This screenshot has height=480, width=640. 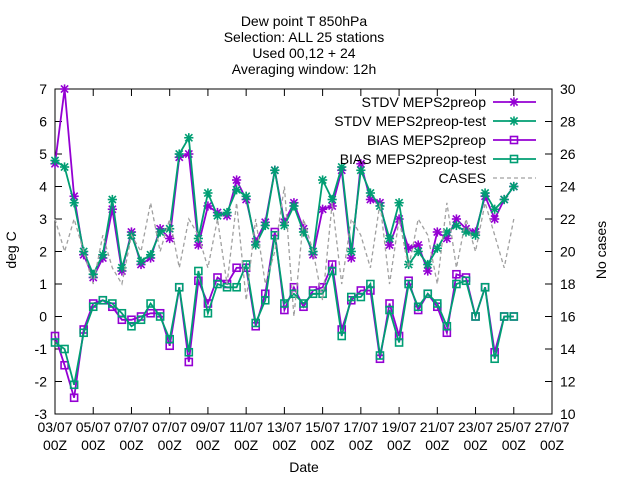 I want to click on y-tick-label: 2, so click(x=43, y=252).